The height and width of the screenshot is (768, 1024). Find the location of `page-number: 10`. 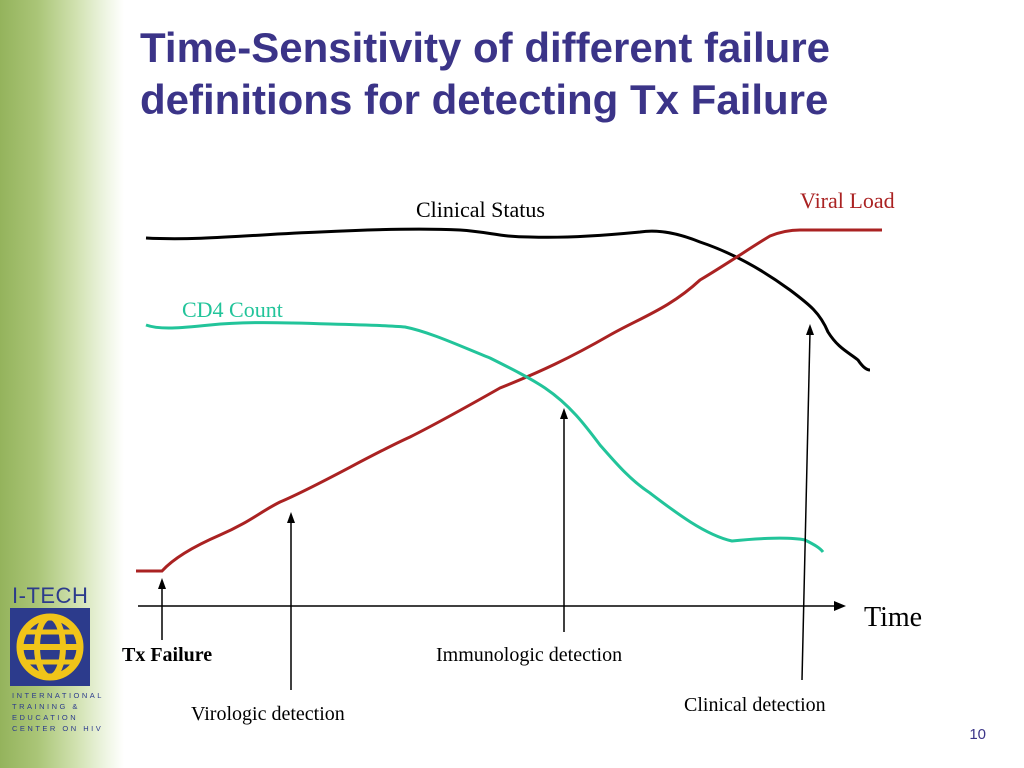

page-number: 10 is located at coordinates (977, 734).